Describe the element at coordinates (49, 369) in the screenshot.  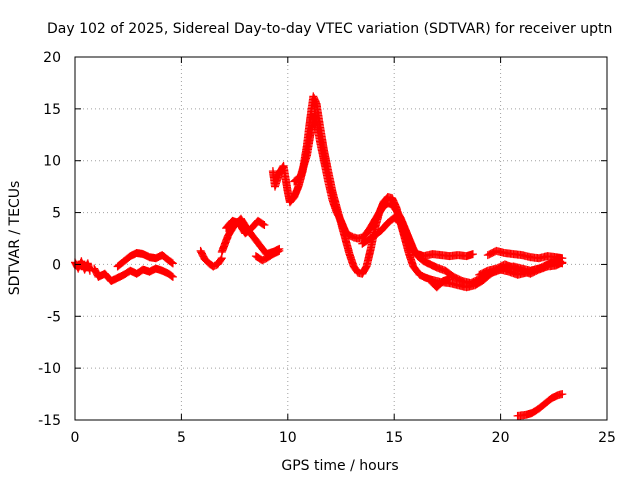
I see `y-tick-label: -10` at that location.